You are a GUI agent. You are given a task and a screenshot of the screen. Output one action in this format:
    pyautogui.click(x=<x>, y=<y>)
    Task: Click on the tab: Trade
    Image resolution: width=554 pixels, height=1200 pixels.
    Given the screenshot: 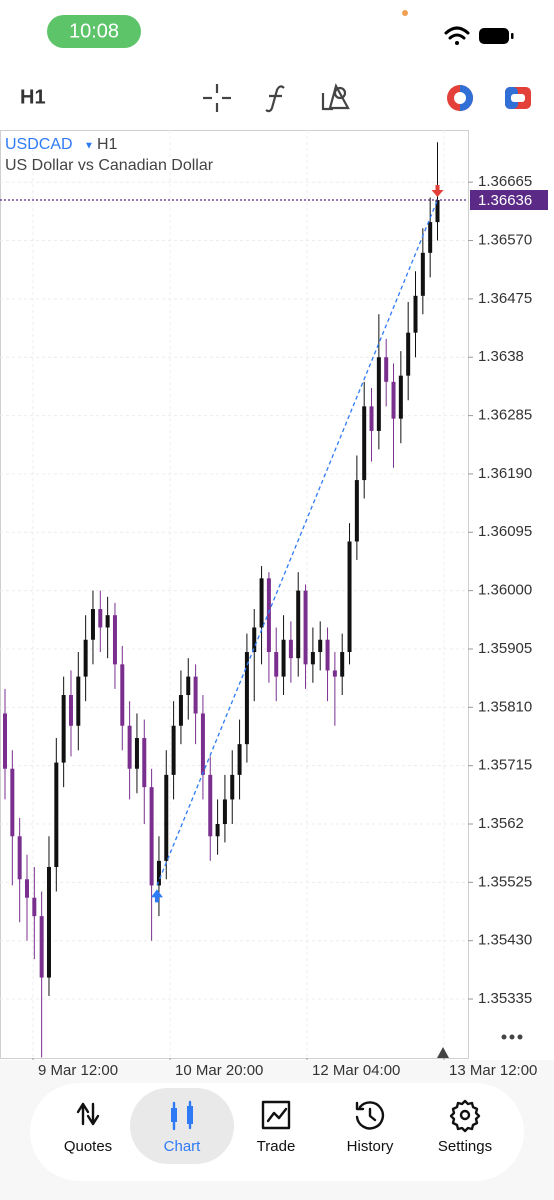 What is the action you would take?
    pyautogui.click(x=276, y=1127)
    